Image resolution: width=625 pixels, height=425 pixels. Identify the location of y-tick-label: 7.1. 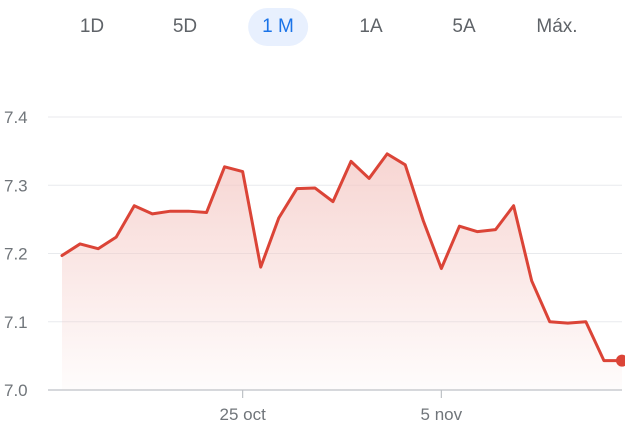
(16, 322).